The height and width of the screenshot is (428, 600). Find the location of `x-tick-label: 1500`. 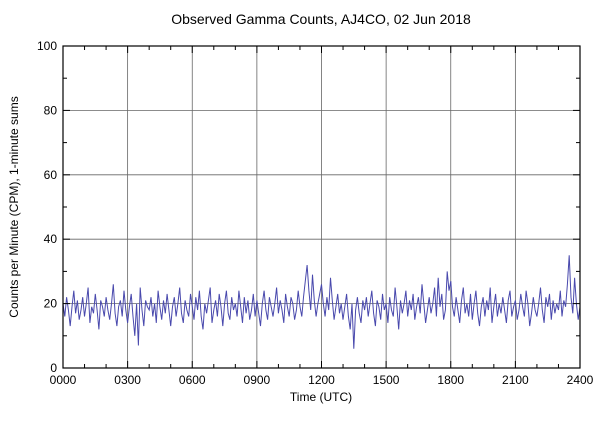

x-tick-label: 1500 is located at coordinates (386, 380).